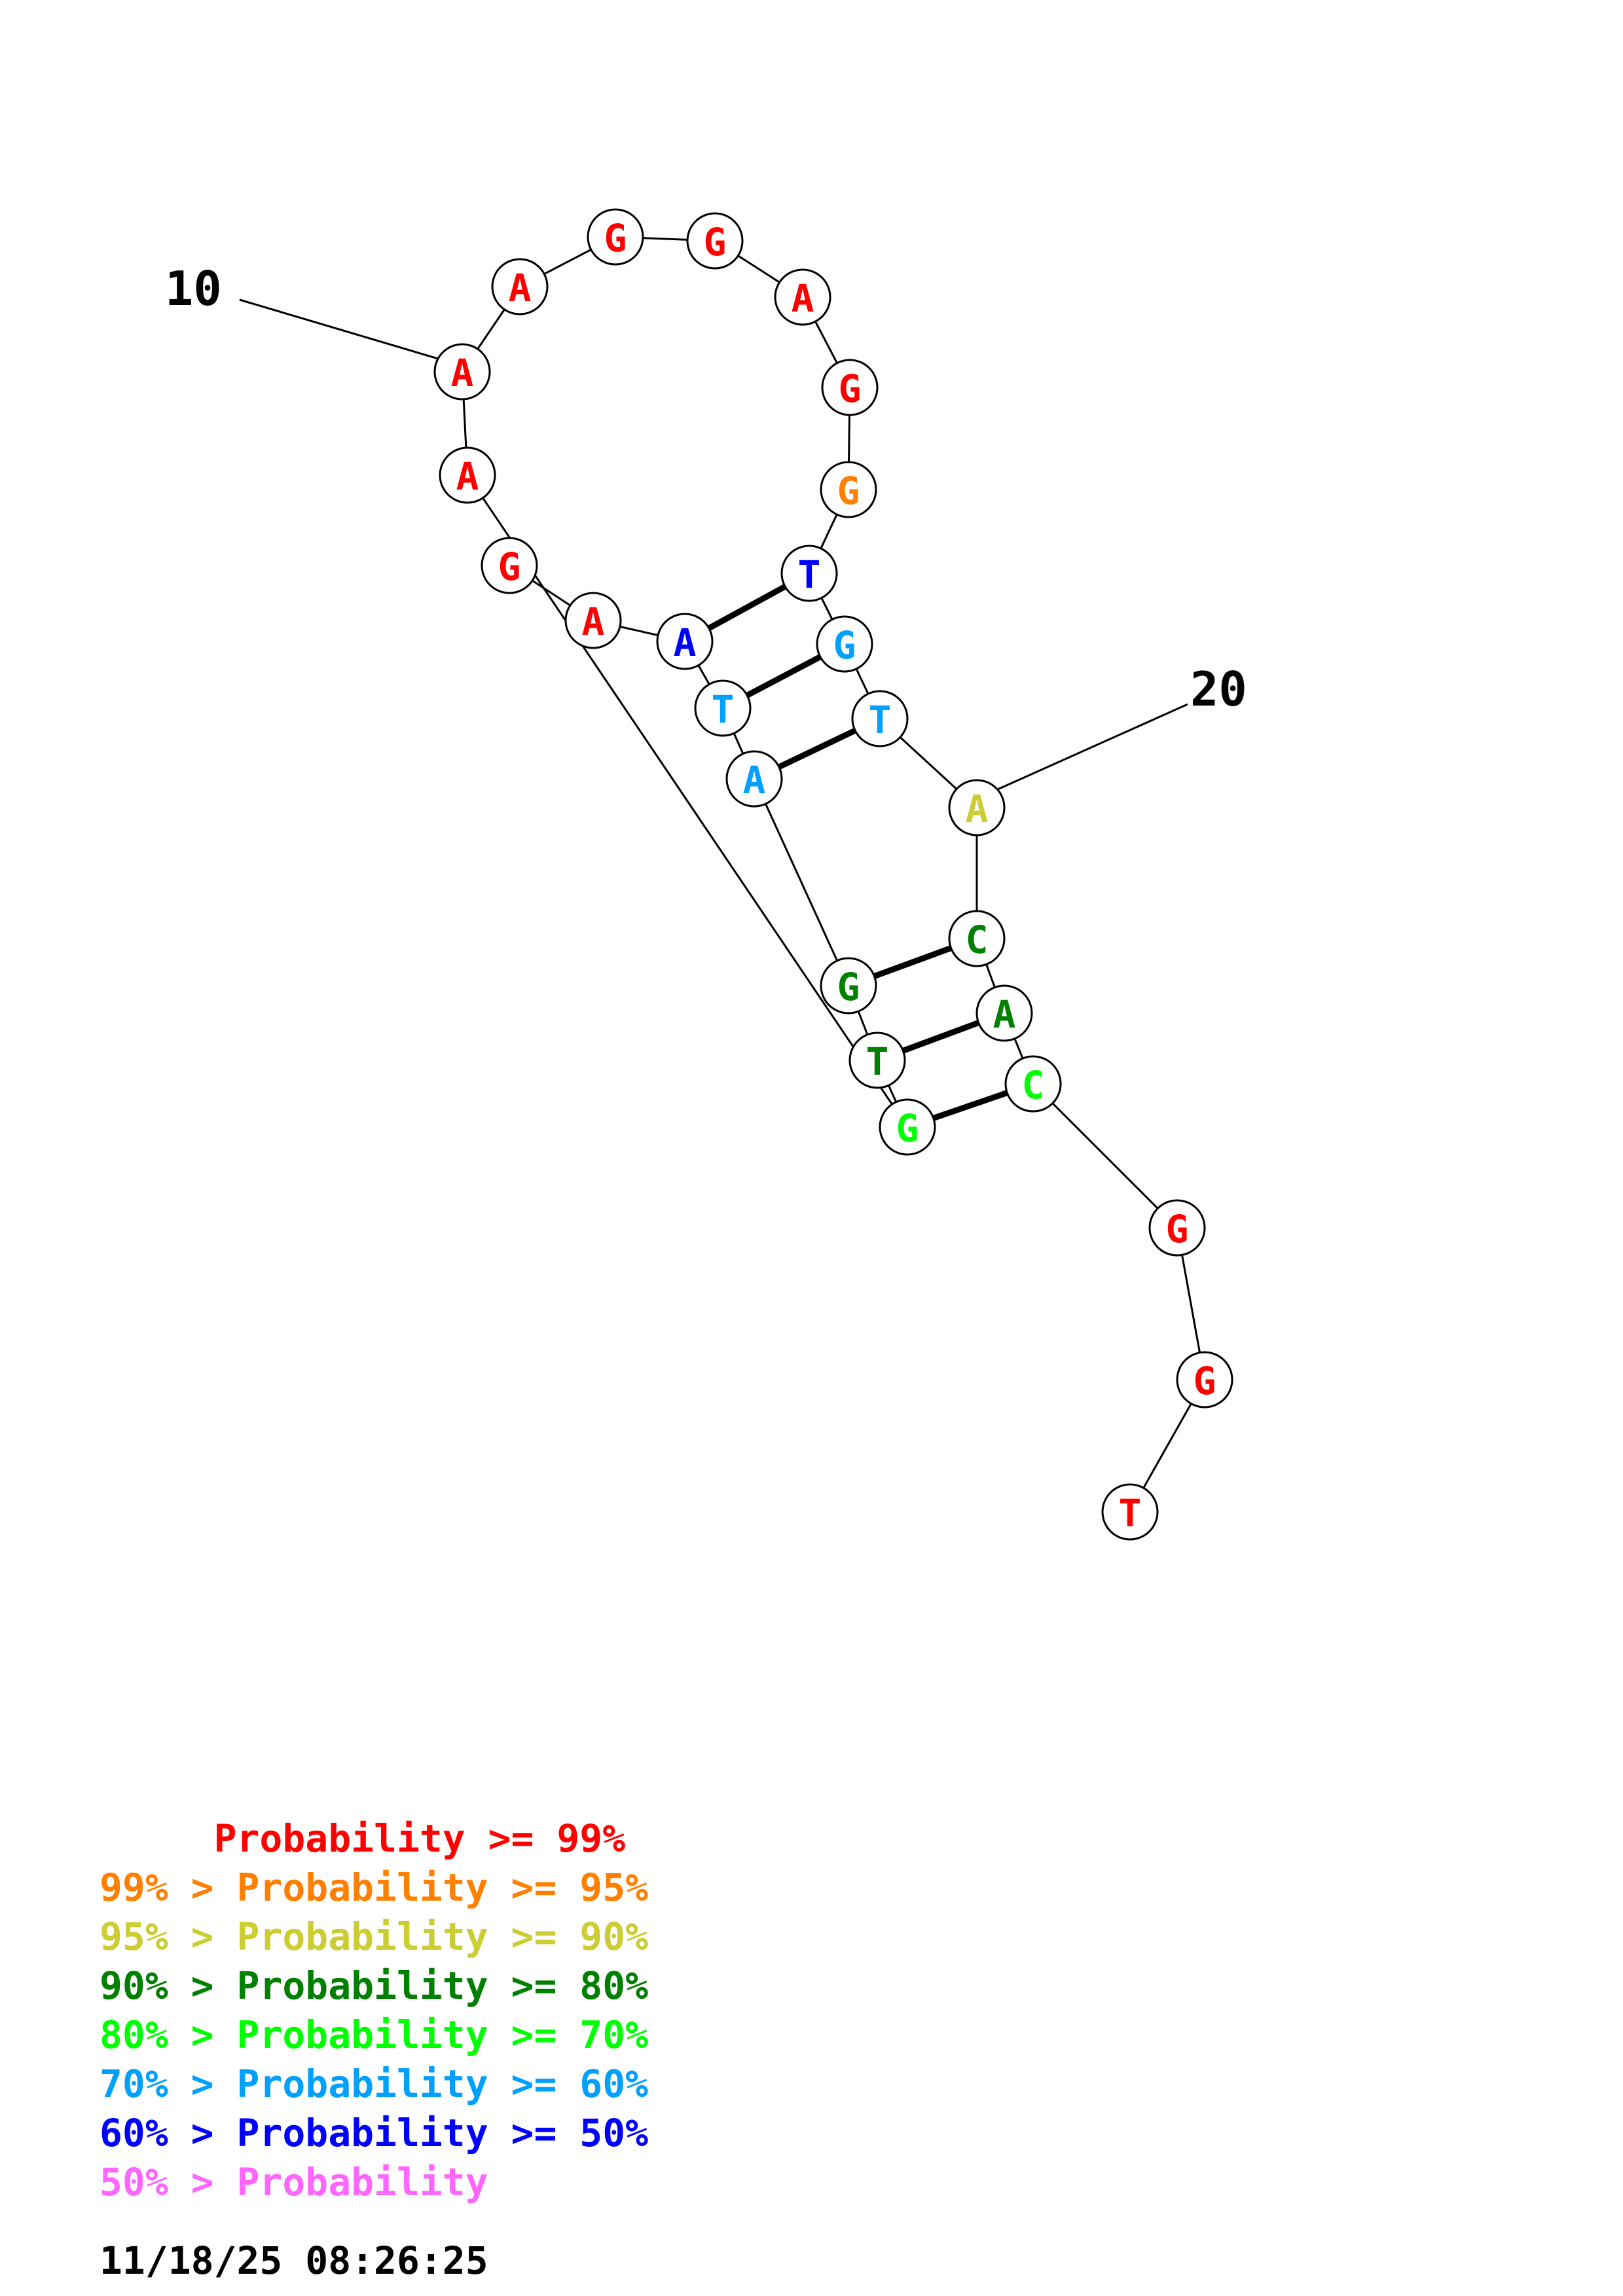 The image size is (1623, 2296). Describe the element at coordinates (374, 2084) in the screenshot. I see `legend-entry: 70% > Probability >= 60%` at that location.